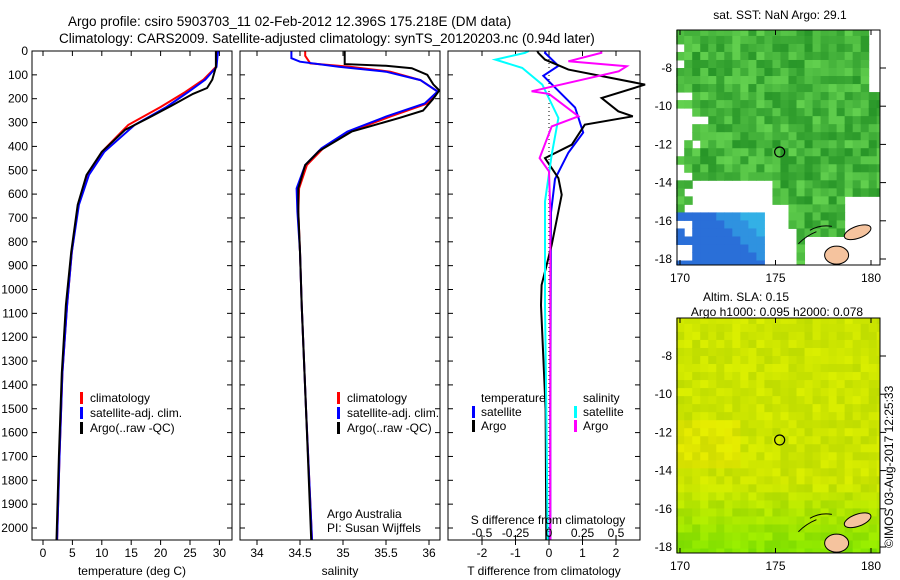  What do you see at coordinates (14, 337) in the screenshot?
I see `depth-tick-label: 1200` at bounding box center [14, 337].